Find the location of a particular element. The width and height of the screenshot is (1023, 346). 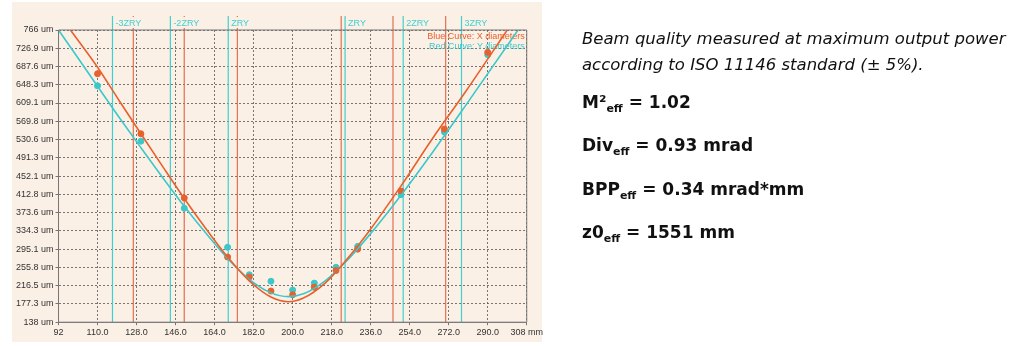

ref-line-label: -3ZRY is located at coordinates (128, 22).